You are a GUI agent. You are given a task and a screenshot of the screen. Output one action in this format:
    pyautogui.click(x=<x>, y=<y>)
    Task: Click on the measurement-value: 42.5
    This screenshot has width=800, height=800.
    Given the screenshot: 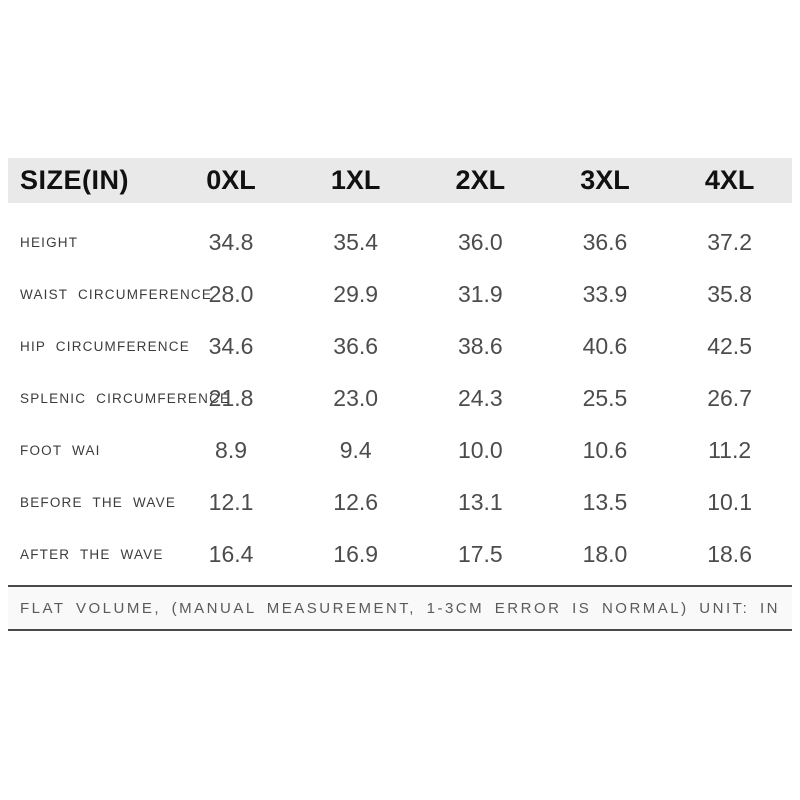 What is the action you would take?
    pyautogui.click(x=729, y=345)
    